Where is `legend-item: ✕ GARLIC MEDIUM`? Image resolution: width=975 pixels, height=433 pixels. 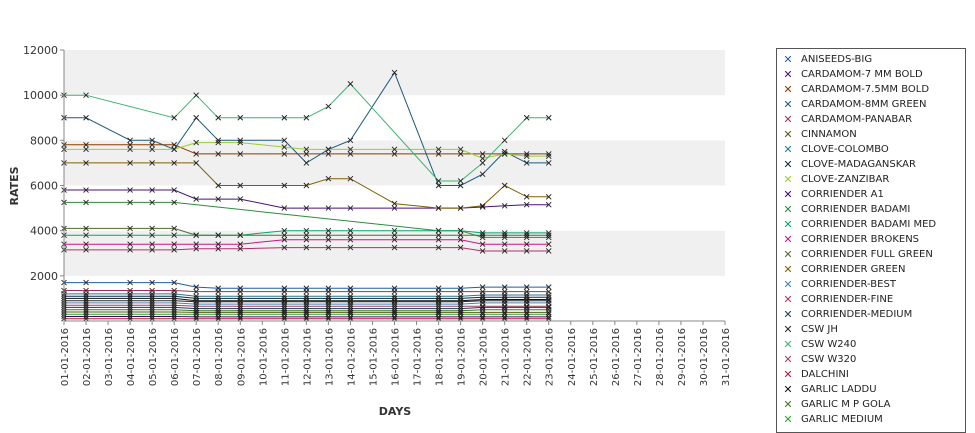
legend-item: ✕ GARLIC MEDIUM is located at coordinates (832, 419).